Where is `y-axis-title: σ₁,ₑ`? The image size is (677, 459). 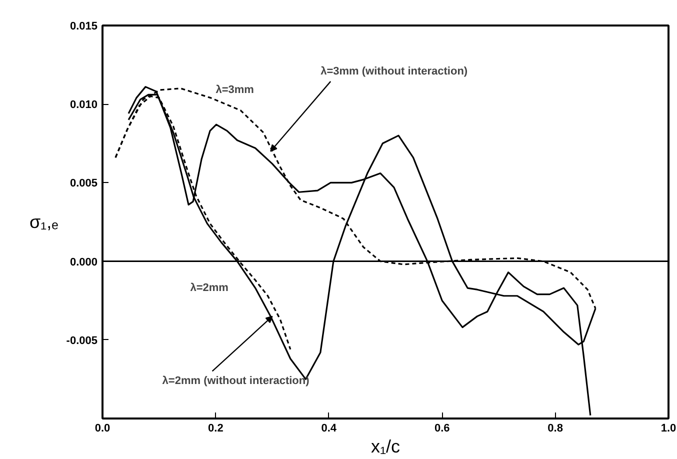 y-axis-title: σ₁,ₑ is located at coordinates (44, 222).